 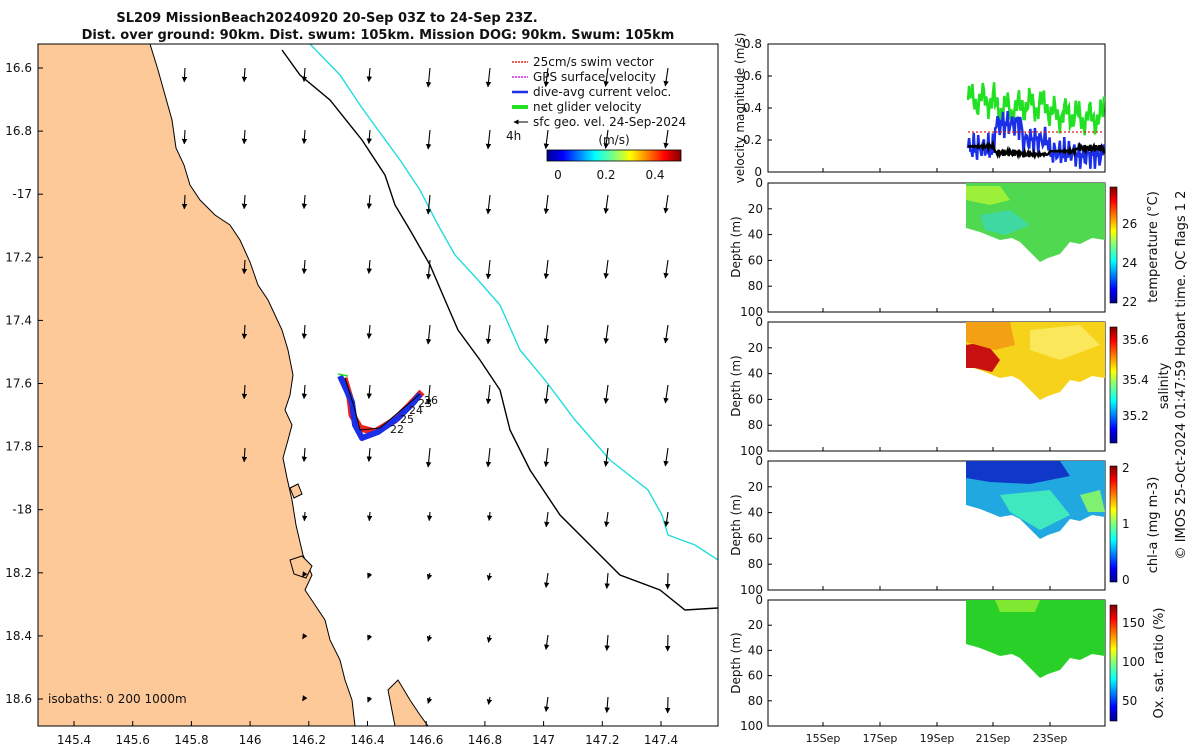 I want to click on glider-track, so click(x=381, y=407).